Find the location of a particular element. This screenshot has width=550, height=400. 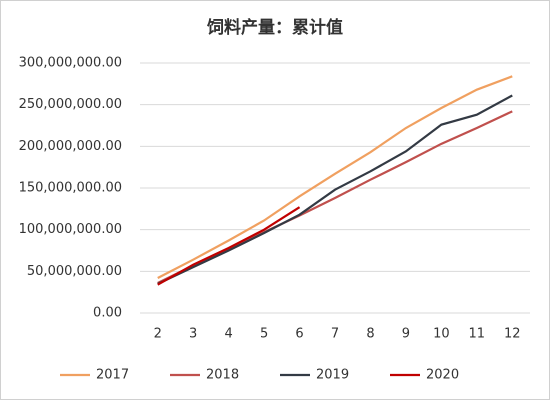

series-line is located at coordinates (229, 246).